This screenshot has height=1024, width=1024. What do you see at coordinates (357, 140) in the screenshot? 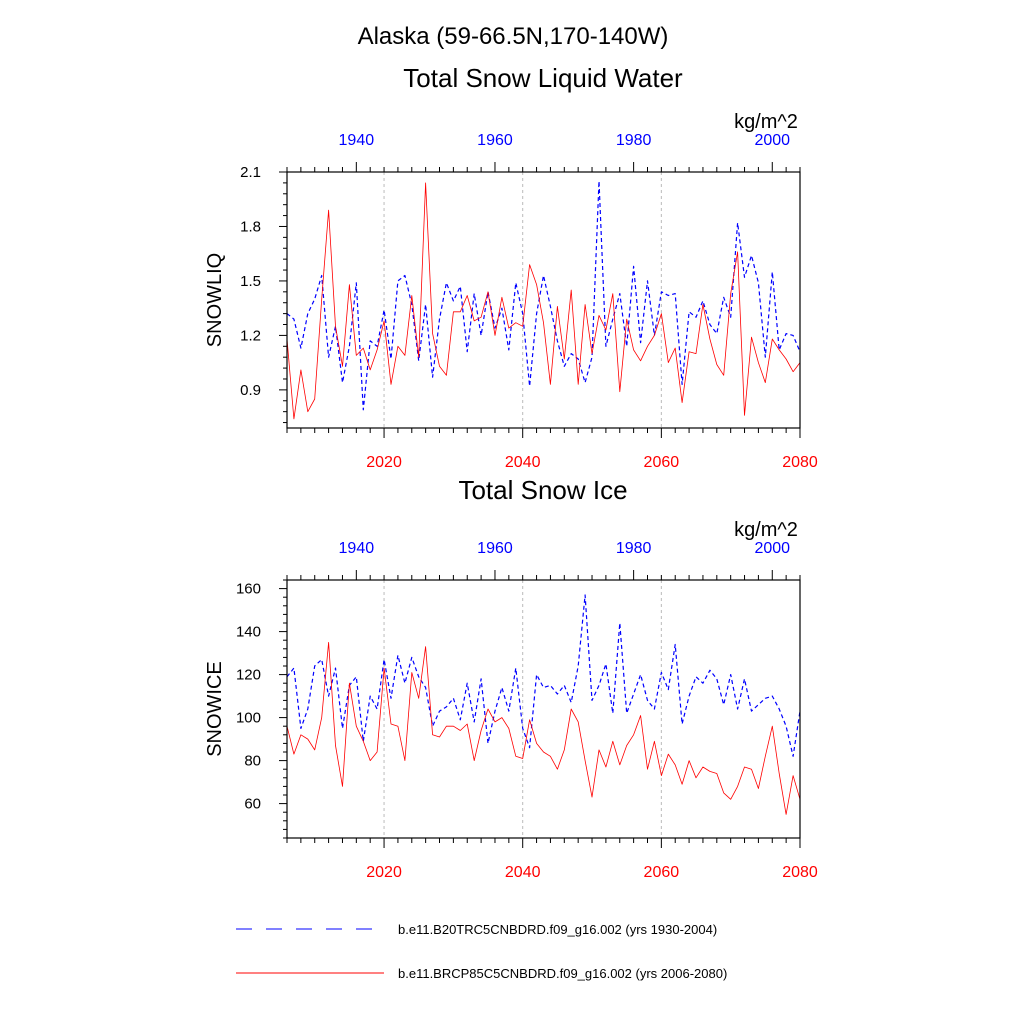
I see `snowliq-xtick-top-label: 1940` at bounding box center [357, 140].